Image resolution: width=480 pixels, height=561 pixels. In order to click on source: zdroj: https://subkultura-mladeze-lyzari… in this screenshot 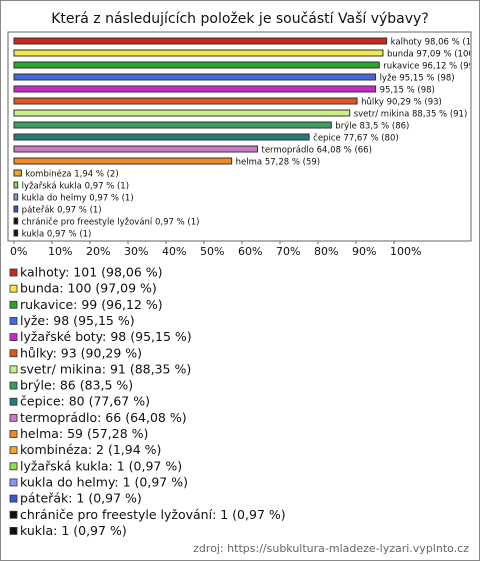, I will do `click(331, 548)`.